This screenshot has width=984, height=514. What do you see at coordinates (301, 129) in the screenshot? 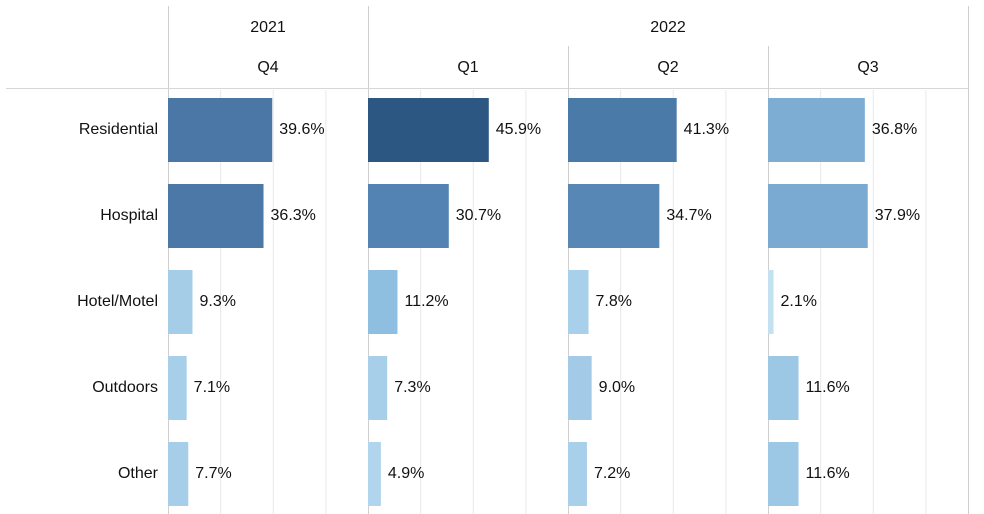
I see `value-label: 39.6%` at bounding box center [301, 129].